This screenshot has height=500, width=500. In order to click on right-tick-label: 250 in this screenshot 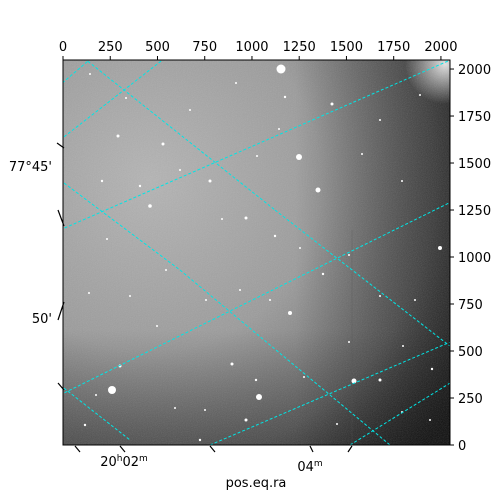, I will do `click(470, 399)`.